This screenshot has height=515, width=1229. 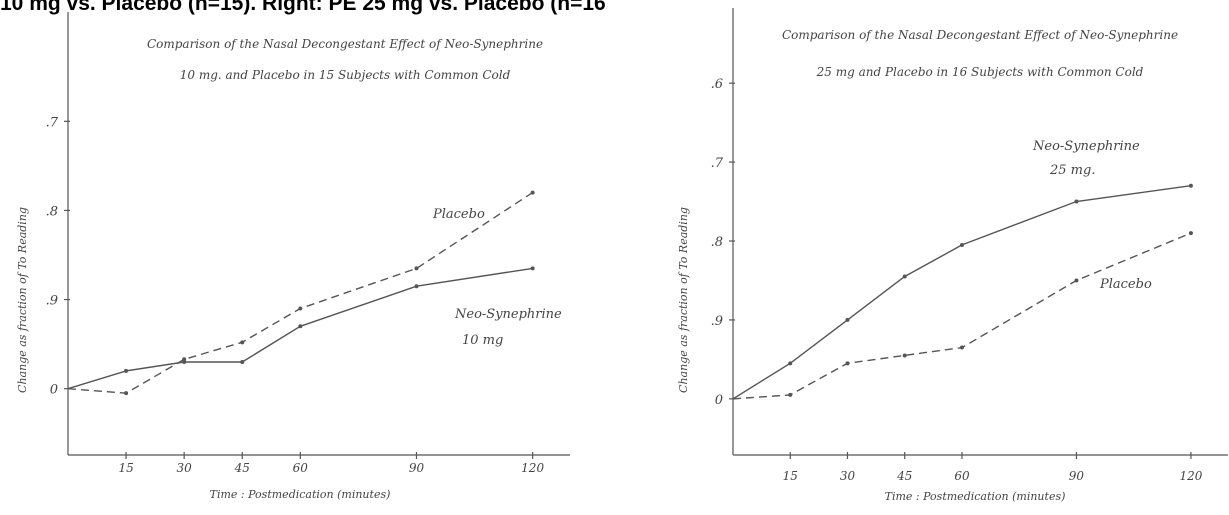 I want to click on series-label-drug: Neo-Synephrine 25 mg., so click(x=1086, y=158).